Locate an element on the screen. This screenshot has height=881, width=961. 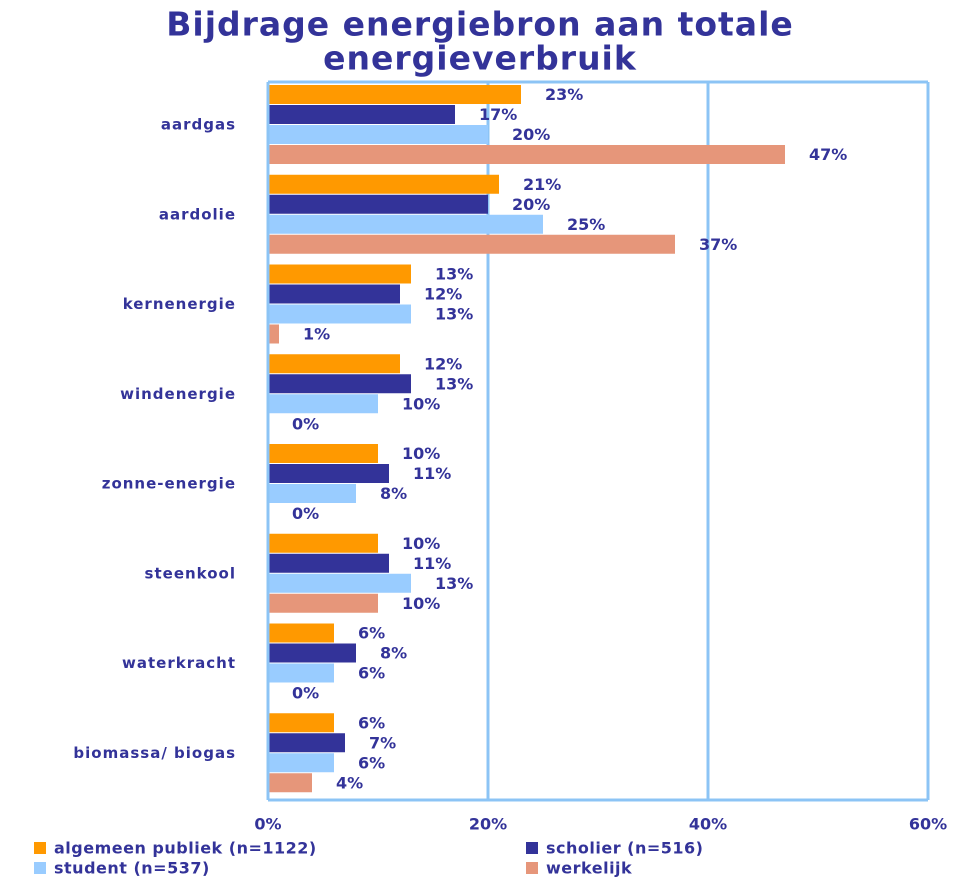
value-label: 7% is located at coordinates (382, 742).